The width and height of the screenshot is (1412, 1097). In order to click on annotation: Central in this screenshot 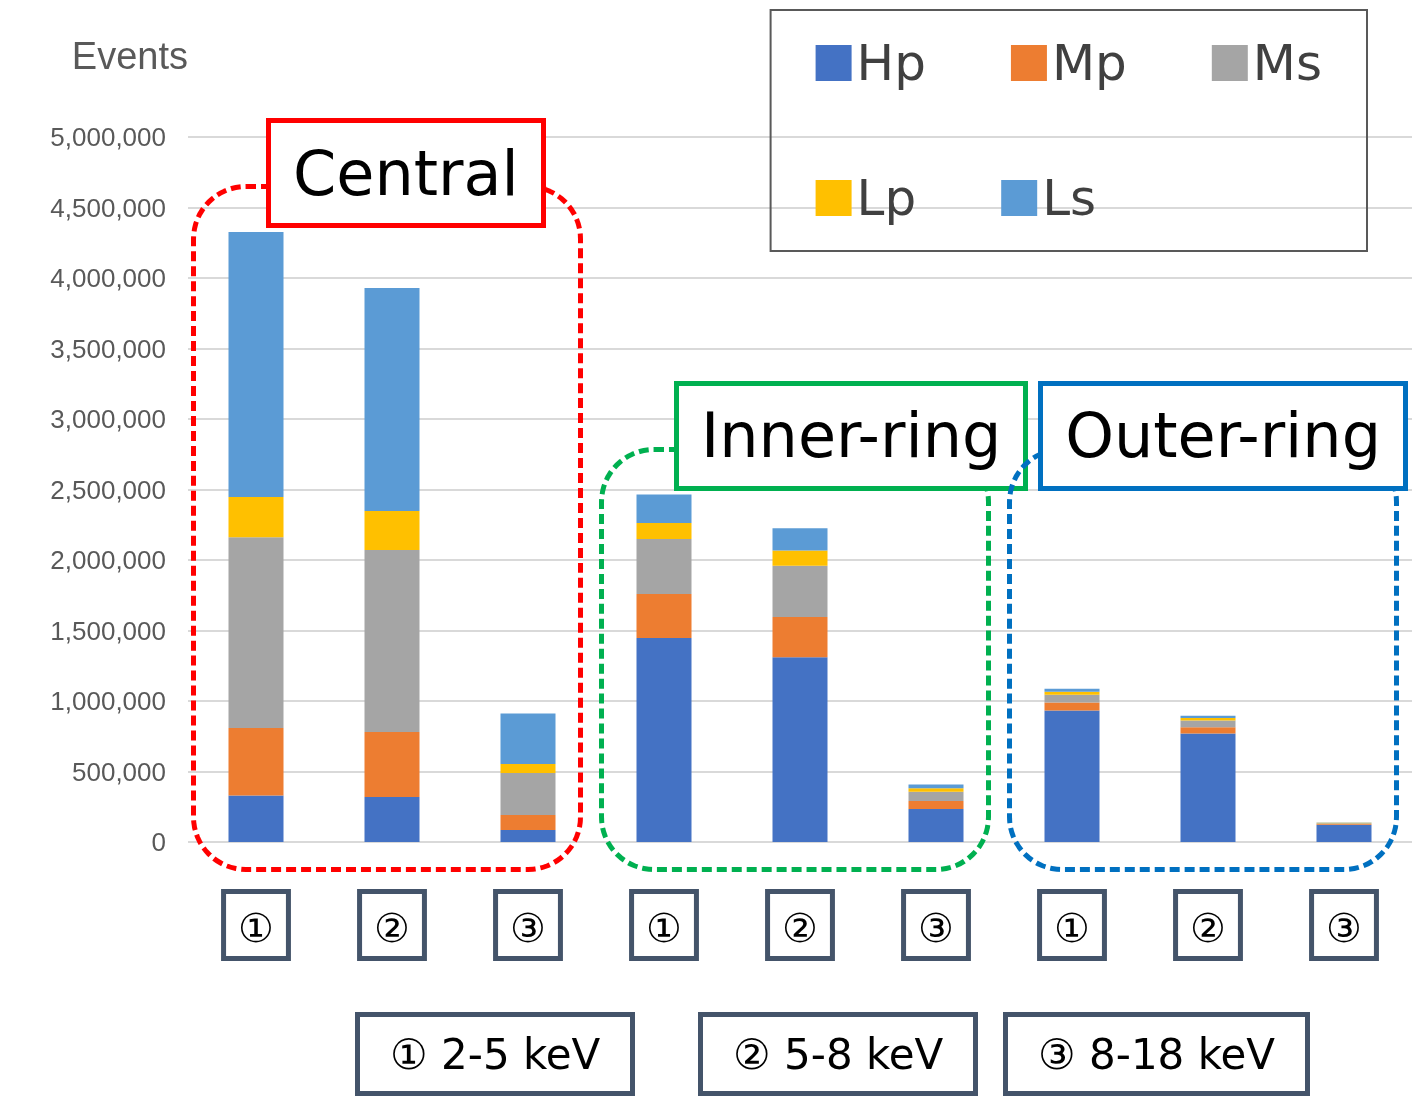, I will do `click(406, 173)`.